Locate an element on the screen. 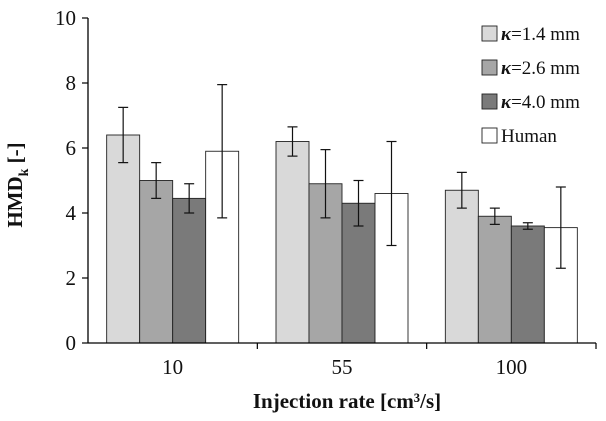 Image resolution: width=606 pixels, height=421 pixels. y-axis-title-subscript: k is located at coordinates (24, 172).